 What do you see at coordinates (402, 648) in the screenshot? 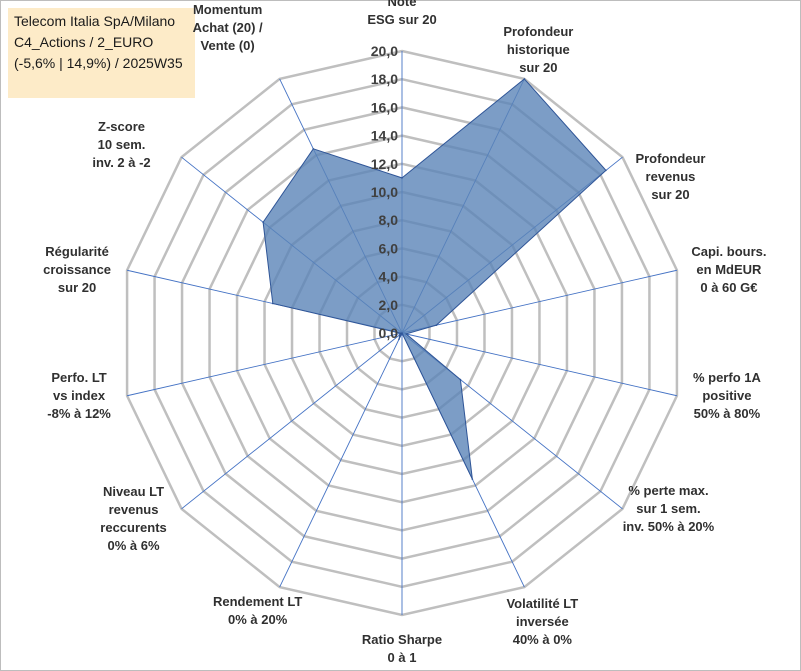
I see `axis-label: Ratio Sharpe 0 à 1` at bounding box center [402, 648].